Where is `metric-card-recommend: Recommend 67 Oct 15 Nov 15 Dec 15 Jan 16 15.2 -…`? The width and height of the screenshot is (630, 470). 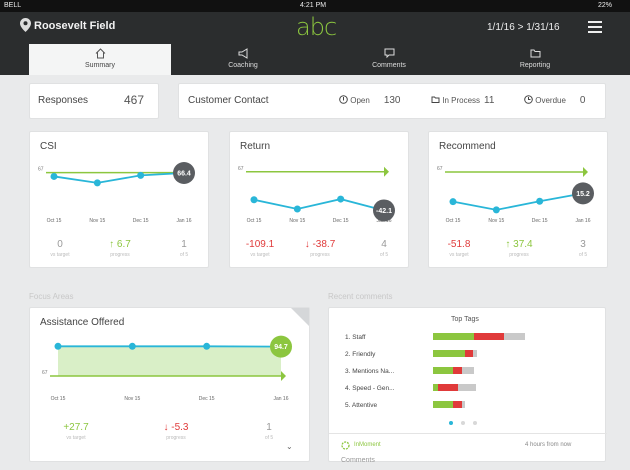 metric-card-recommend: Recommend 67 Oct 15 Nov 15 Dec 15 Jan 16 15.2 -… is located at coordinates (518, 199).